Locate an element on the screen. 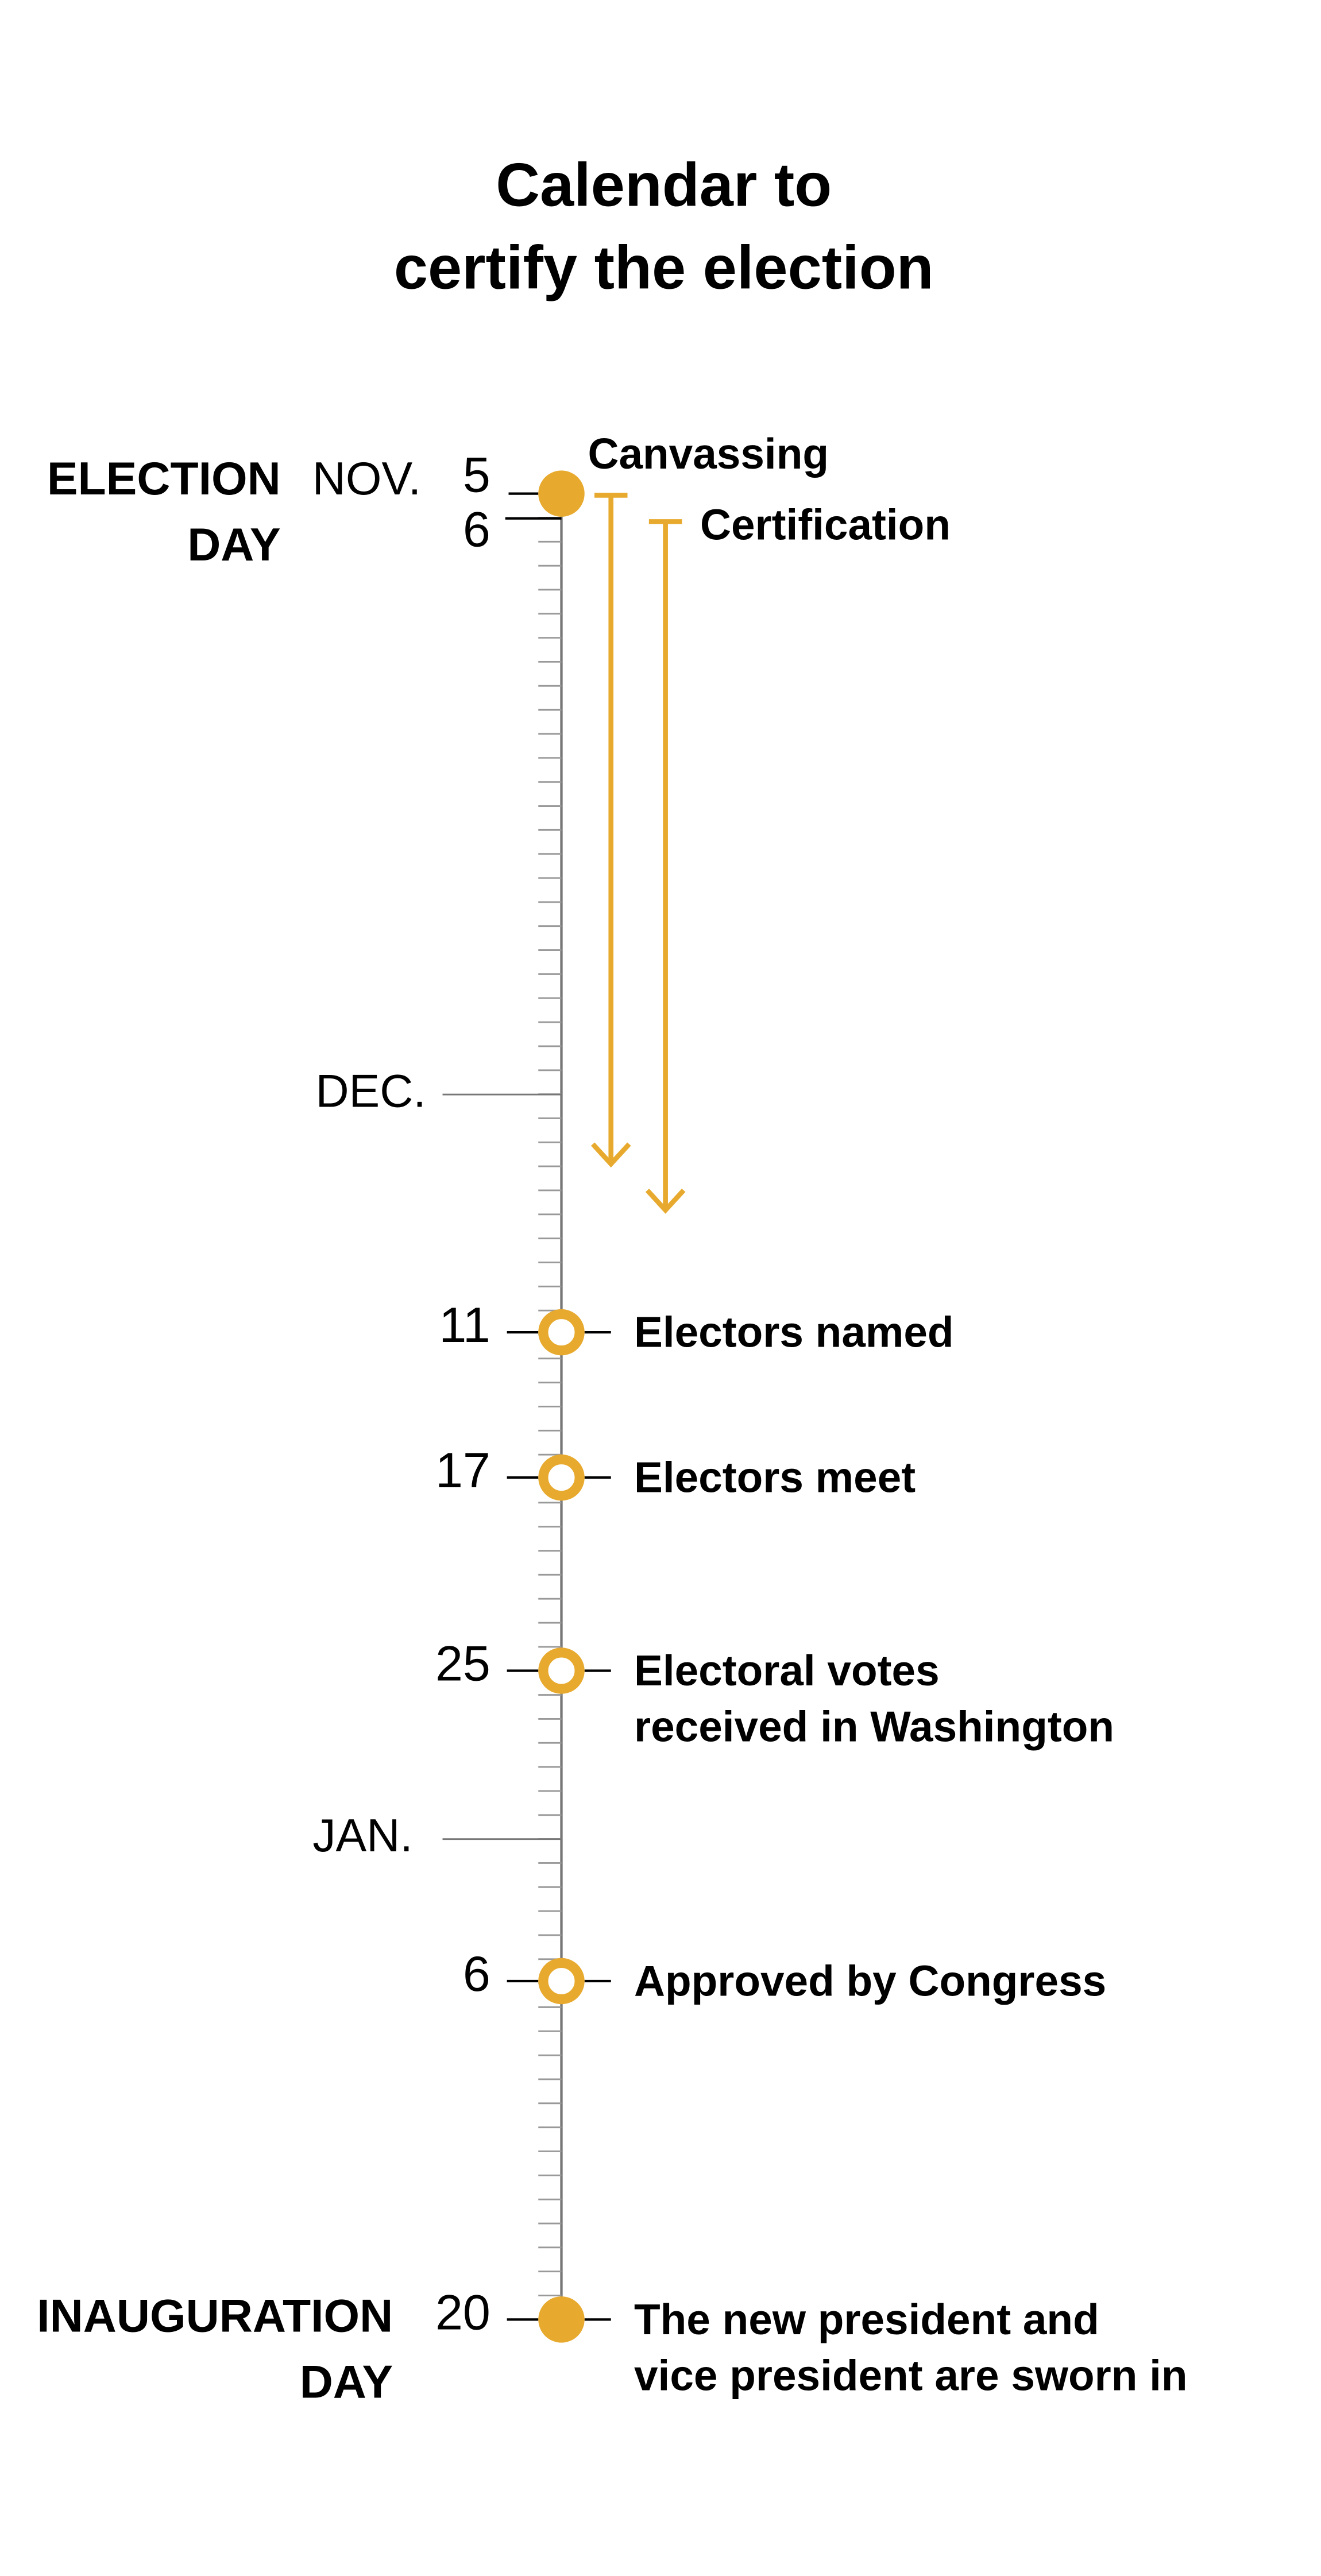 This screenshot has width=1321, height=2576. event-label: The new president and is located at coordinates (866, 2319).